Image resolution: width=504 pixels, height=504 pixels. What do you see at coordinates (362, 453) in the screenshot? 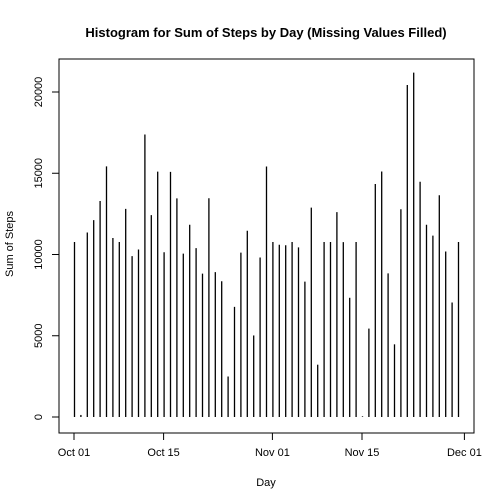
I see `x-tick-label: Nov 15` at bounding box center [362, 453].